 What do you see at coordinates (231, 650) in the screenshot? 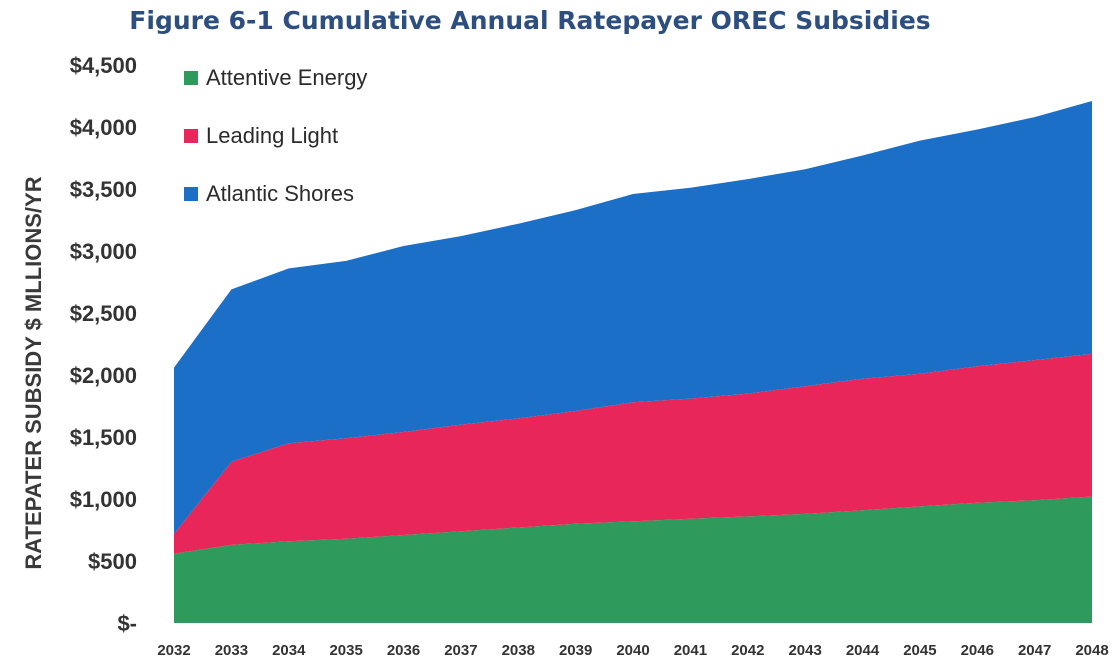
I see `x-tick-label: 2033` at bounding box center [231, 650].